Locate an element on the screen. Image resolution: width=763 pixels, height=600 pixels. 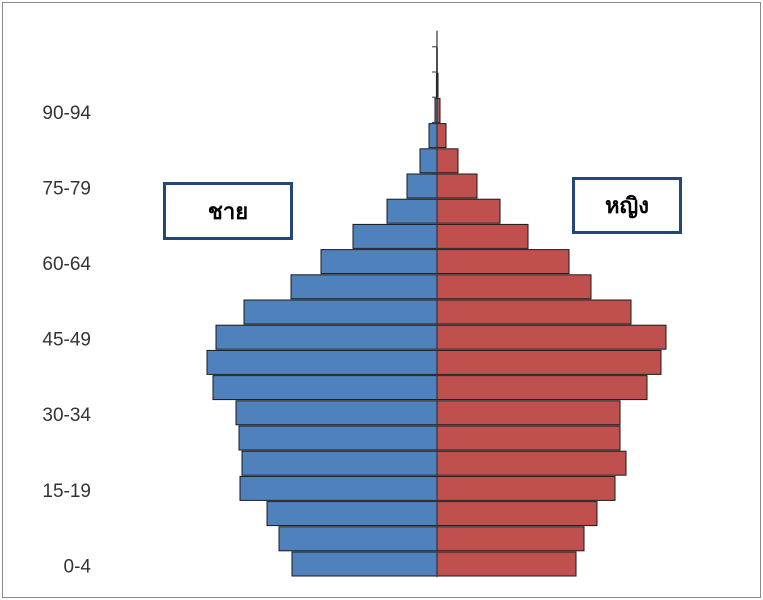
y-tick-label: 60-64 is located at coordinates (66, 264).